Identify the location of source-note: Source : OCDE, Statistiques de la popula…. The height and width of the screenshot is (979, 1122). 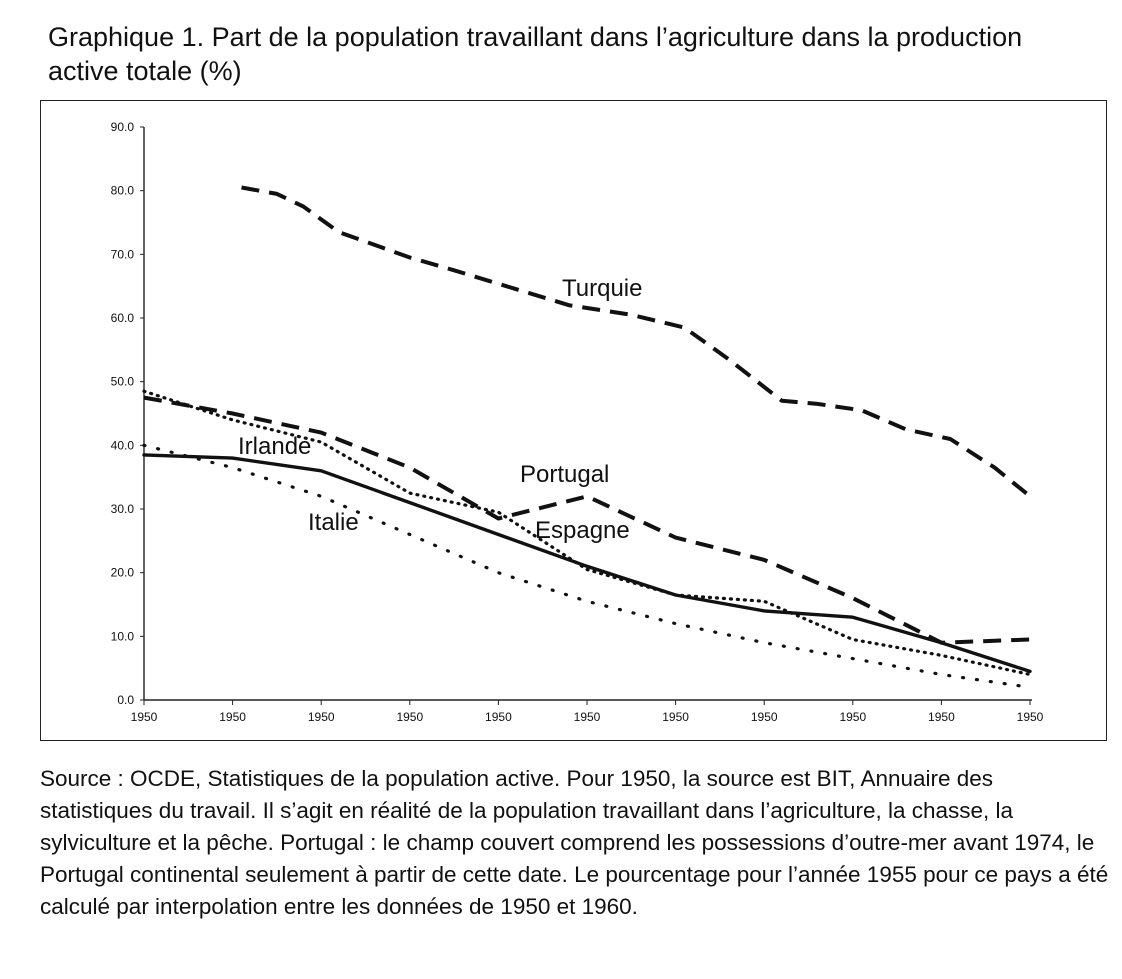
(574, 842).